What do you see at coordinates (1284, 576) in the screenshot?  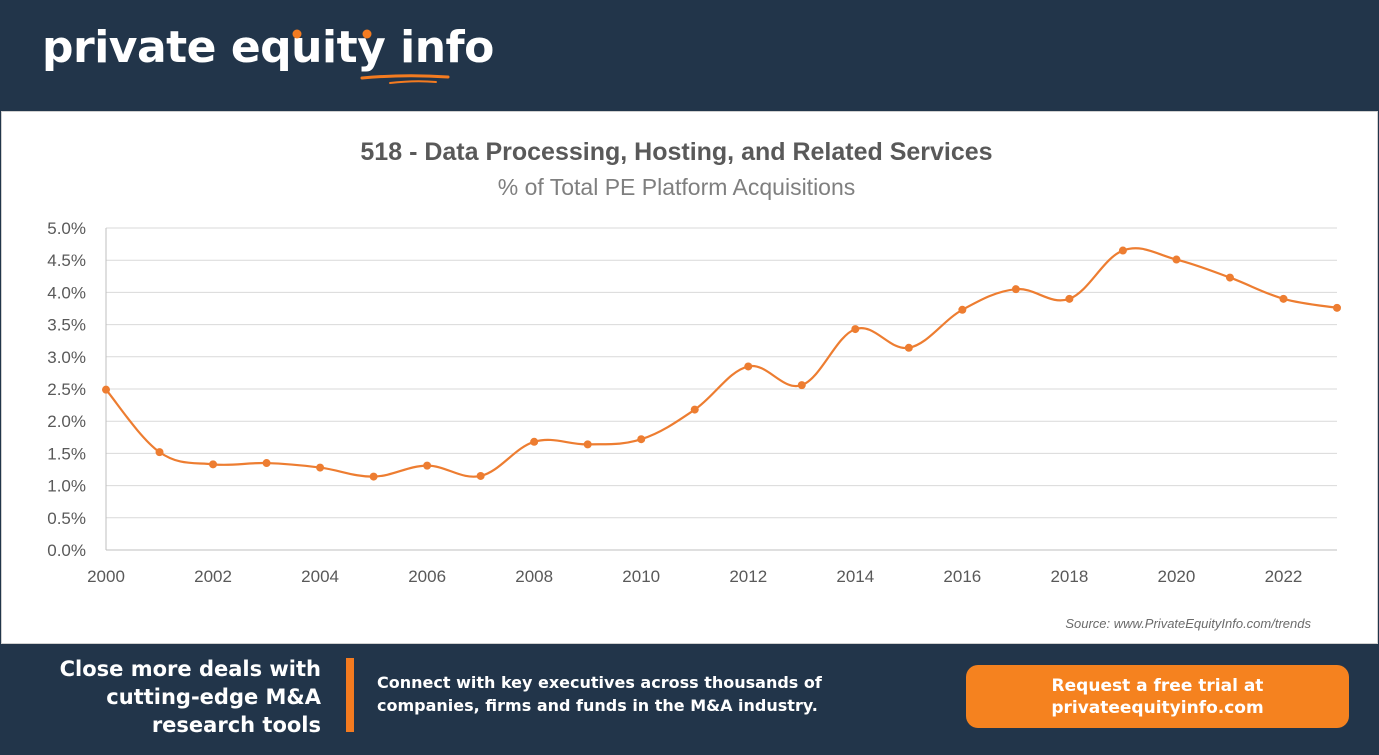 I see `x-tick-label: 2022` at bounding box center [1284, 576].